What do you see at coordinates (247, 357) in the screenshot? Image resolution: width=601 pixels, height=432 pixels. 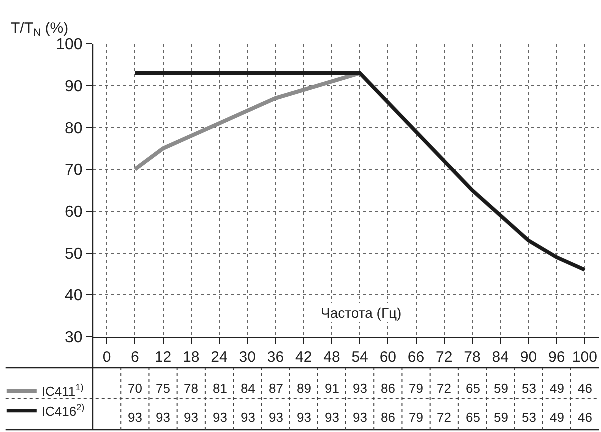 I see `x-tick-label: 30` at bounding box center [247, 357].